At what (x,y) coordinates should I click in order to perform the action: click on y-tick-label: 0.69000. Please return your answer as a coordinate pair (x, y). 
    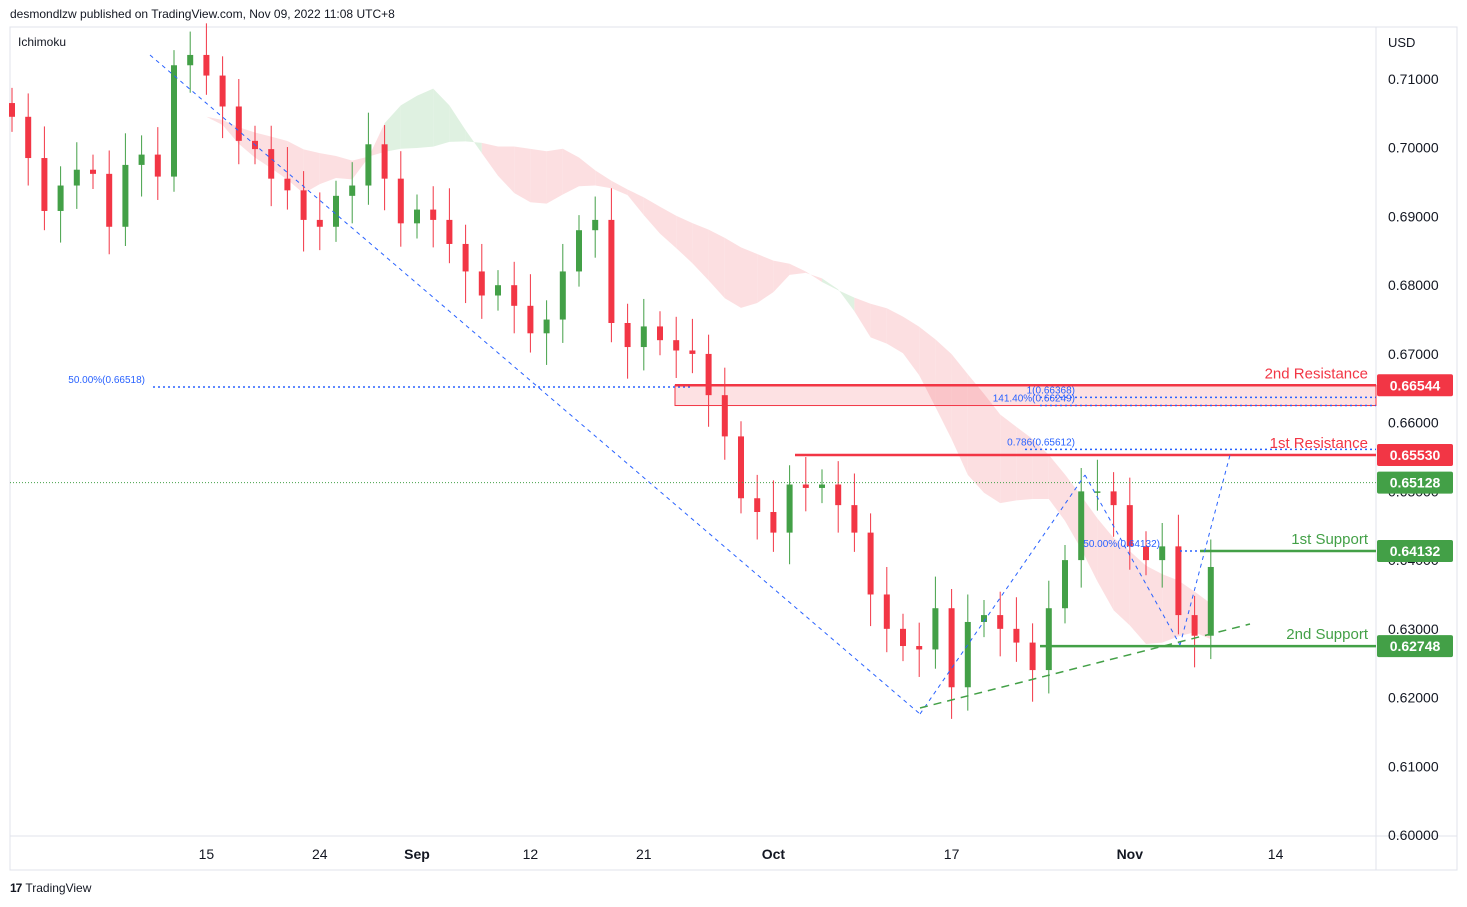
    Looking at the image, I should click on (1413, 216).